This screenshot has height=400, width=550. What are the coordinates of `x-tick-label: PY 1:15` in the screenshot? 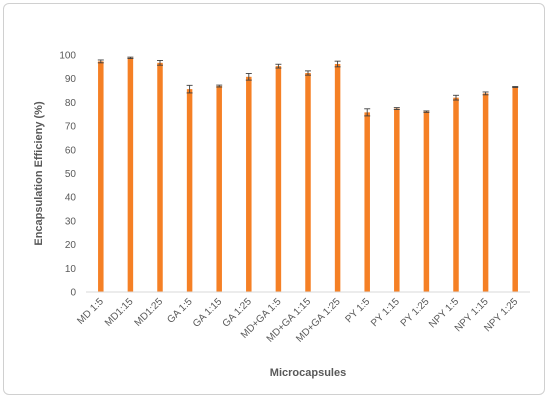 It's located at (385, 312).